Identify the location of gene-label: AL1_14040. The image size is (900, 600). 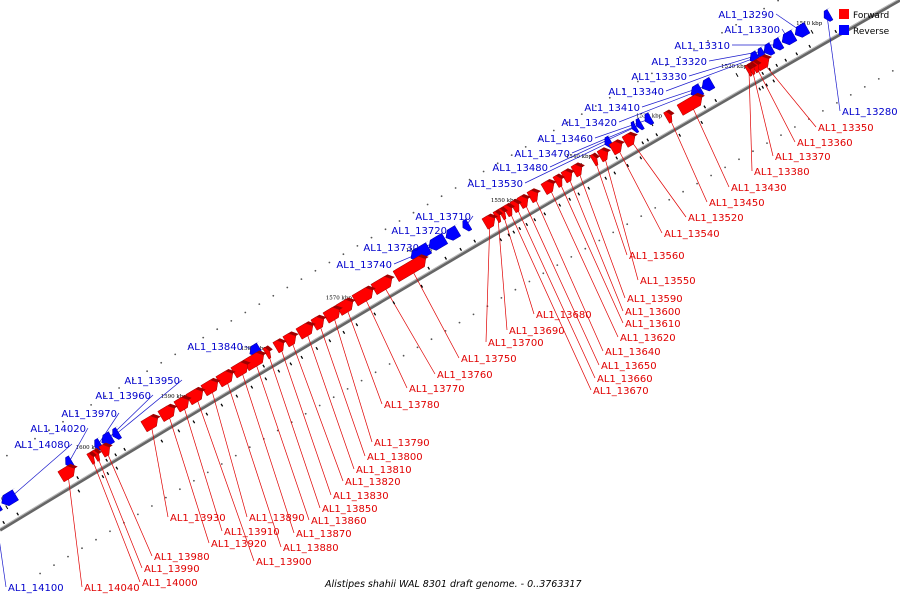
(112, 588).